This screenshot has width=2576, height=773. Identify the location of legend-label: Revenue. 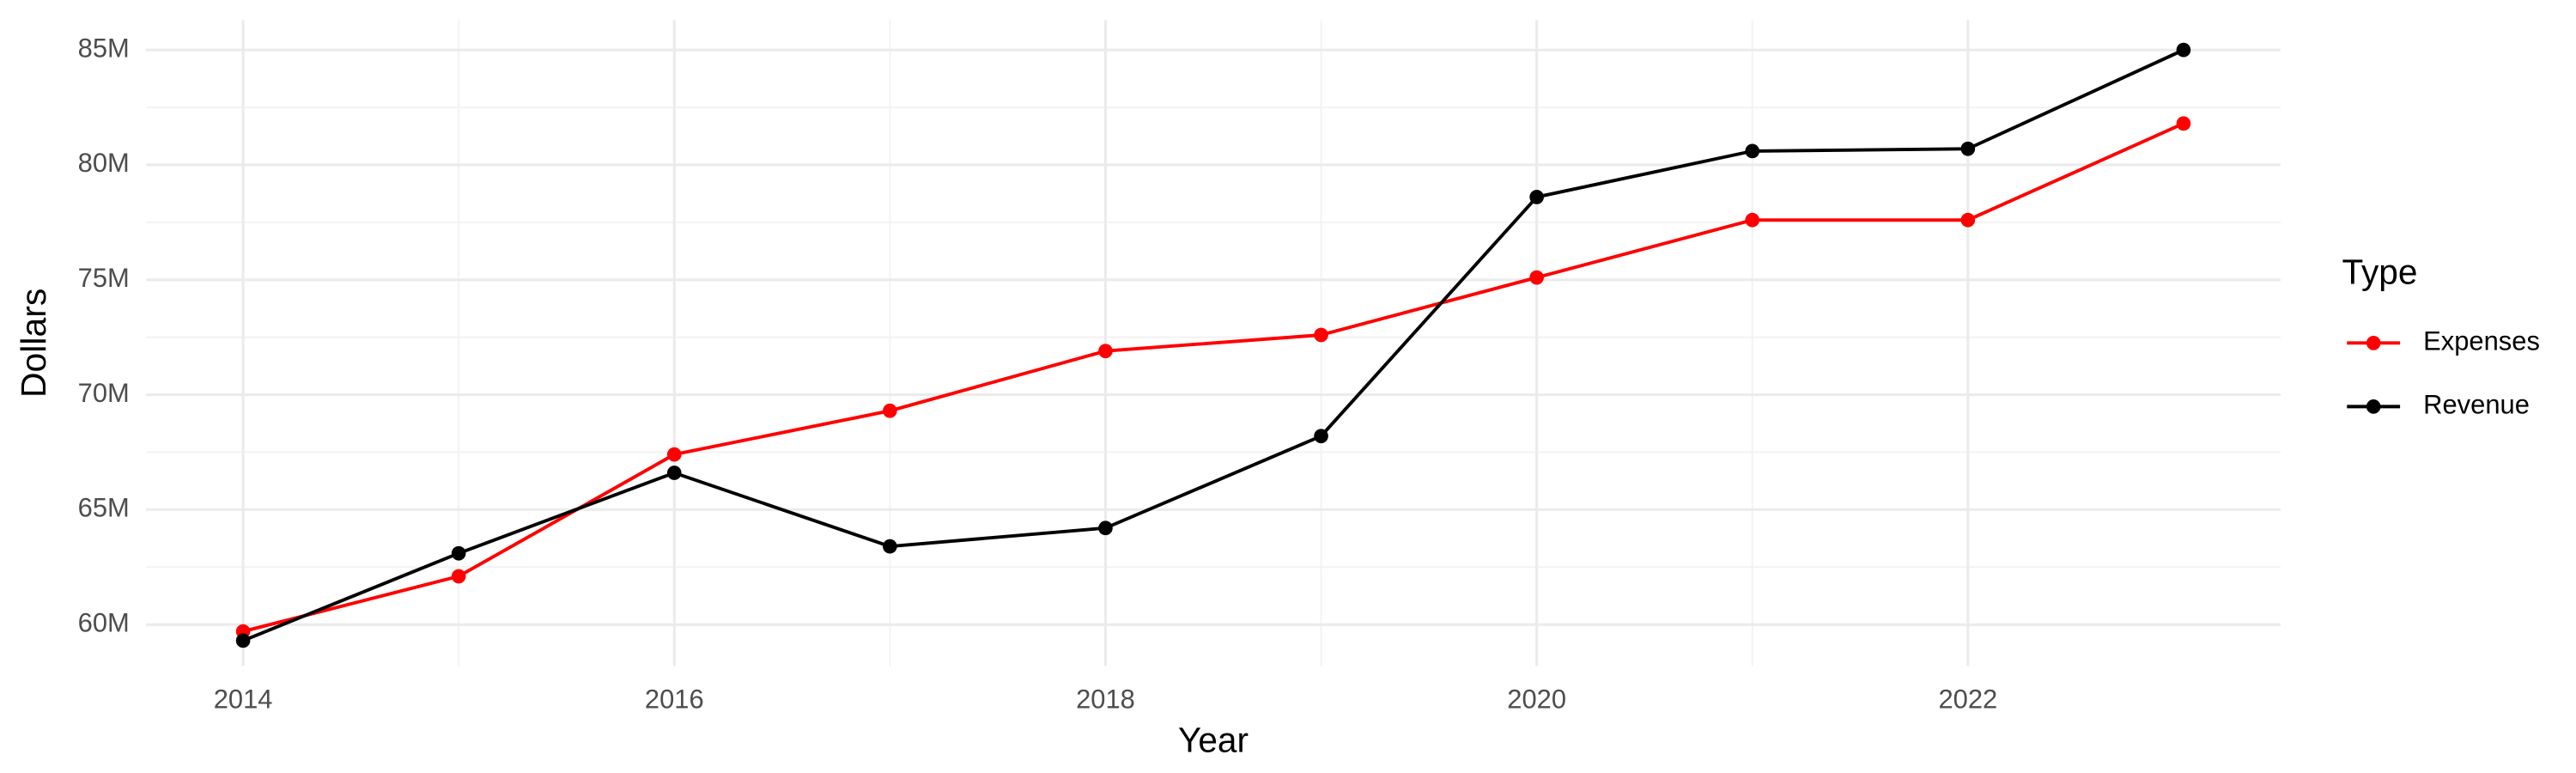
(2477, 405).